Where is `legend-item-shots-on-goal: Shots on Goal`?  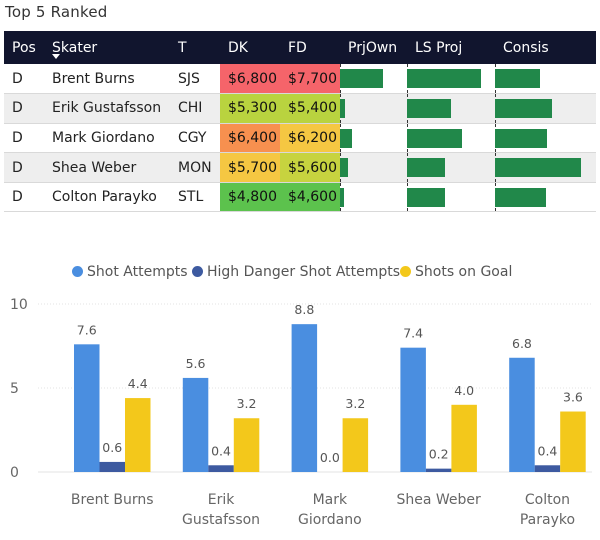
legend-item-shots-on-goal: Shots on Goal is located at coordinates (456, 272).